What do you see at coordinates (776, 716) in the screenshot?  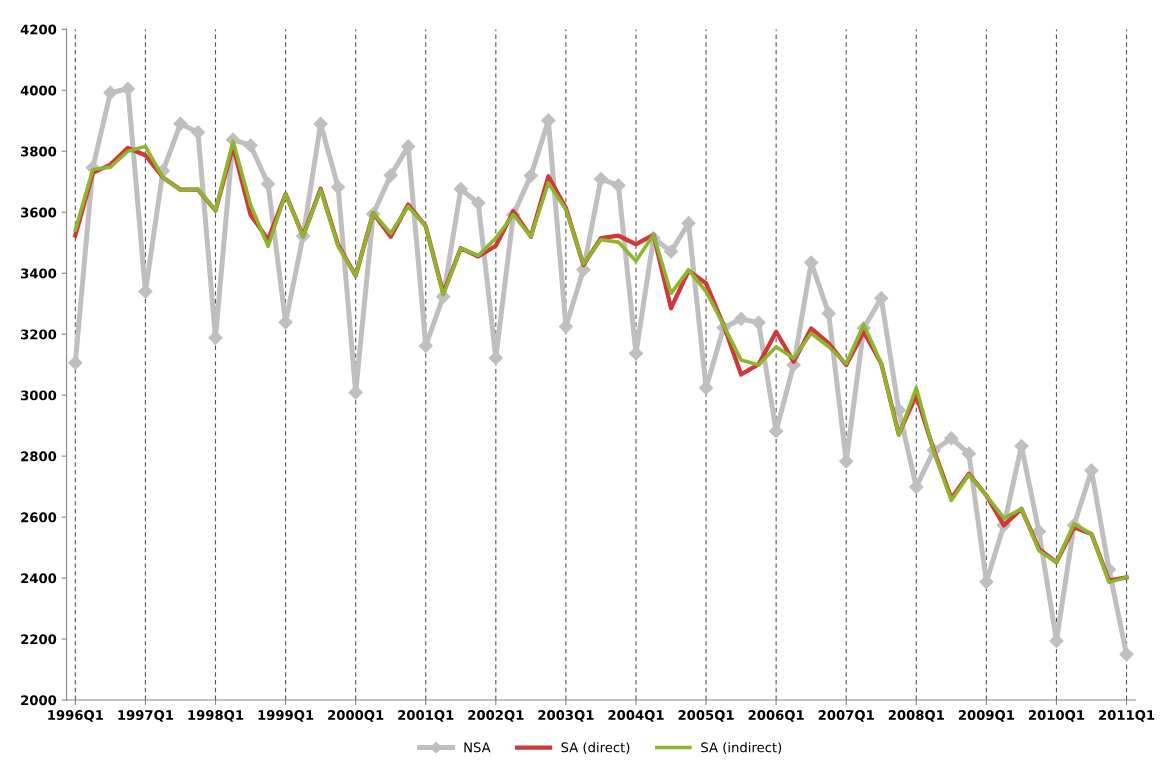 I see `x-tick-label: 2006Q1` at bounding box center [776, 716].